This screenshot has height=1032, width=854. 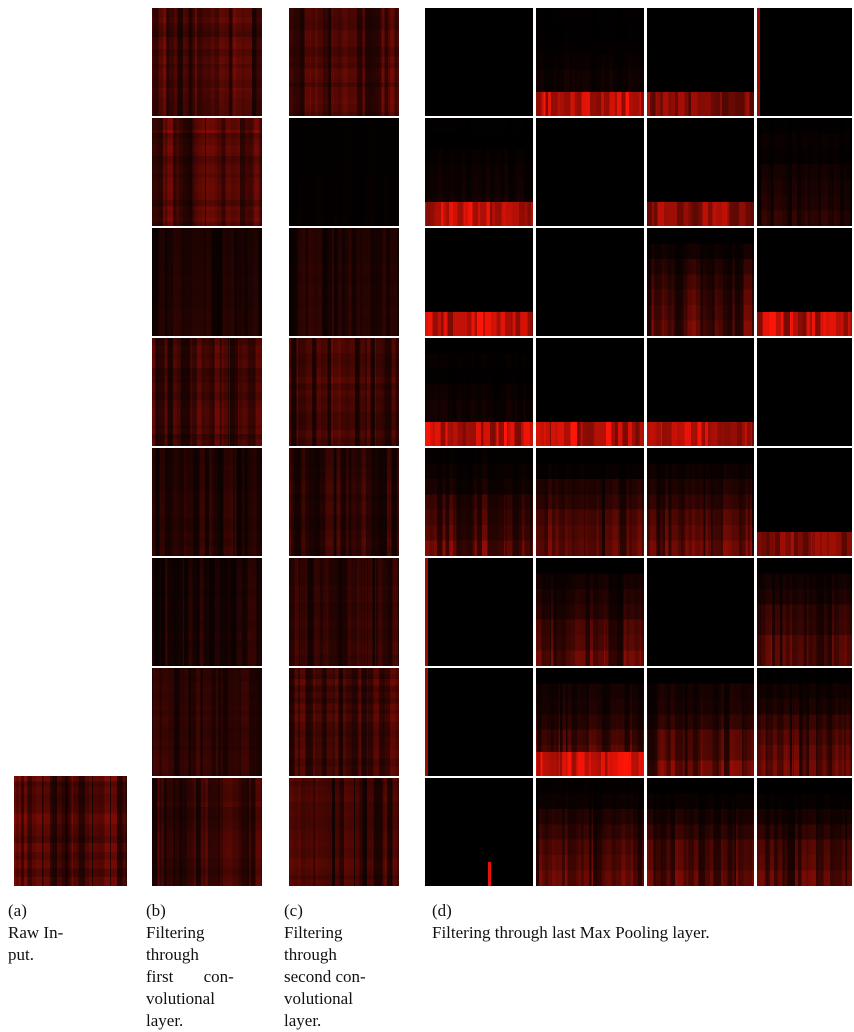 I want to click on caption-b-line-2: through, so click(x=172, y=954).